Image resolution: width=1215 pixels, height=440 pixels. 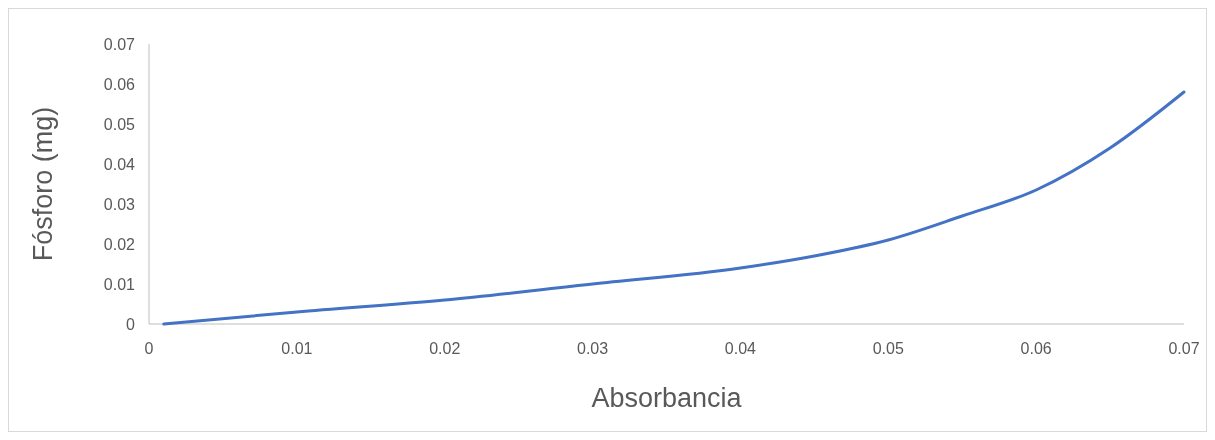 What do you see at coordinates (297, 348) in the screenshot?
I see `x-tick-label: 0.01` at bounding box center [297, 348].